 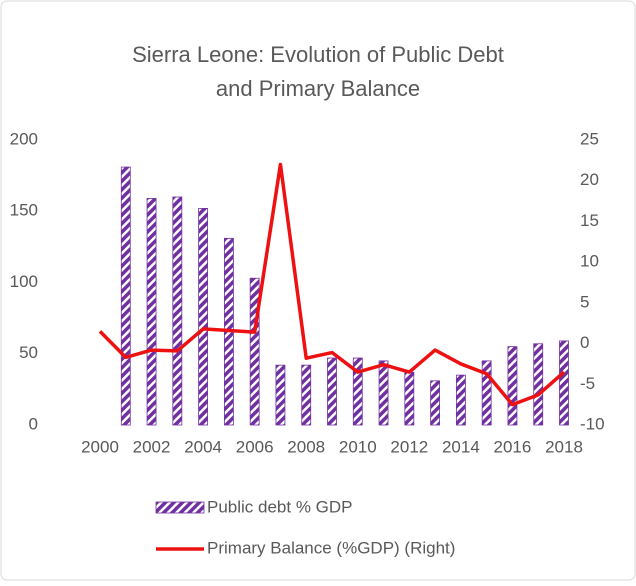 I want to click on x-tick-label: 2008, so click(x=306, y=446).